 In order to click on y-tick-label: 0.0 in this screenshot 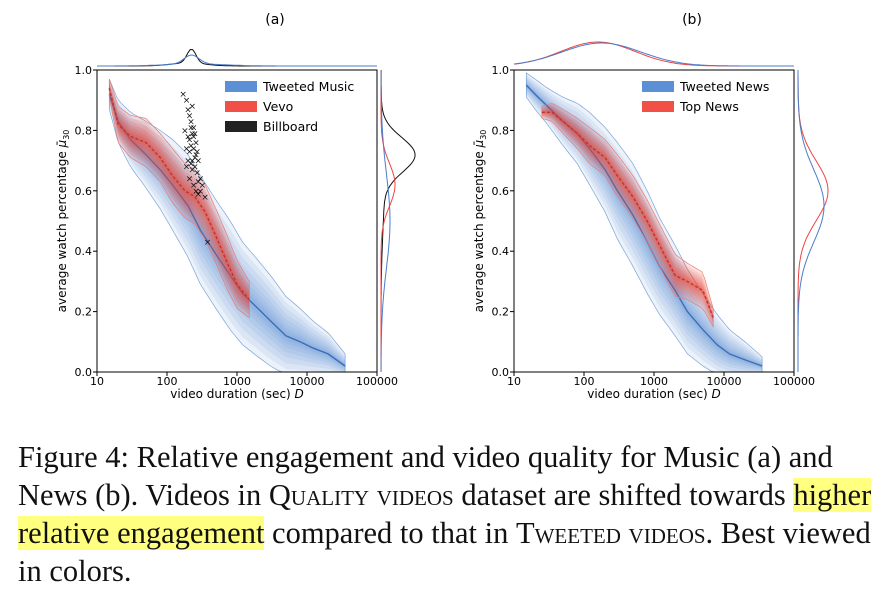, I will do `click(501, 372)`.